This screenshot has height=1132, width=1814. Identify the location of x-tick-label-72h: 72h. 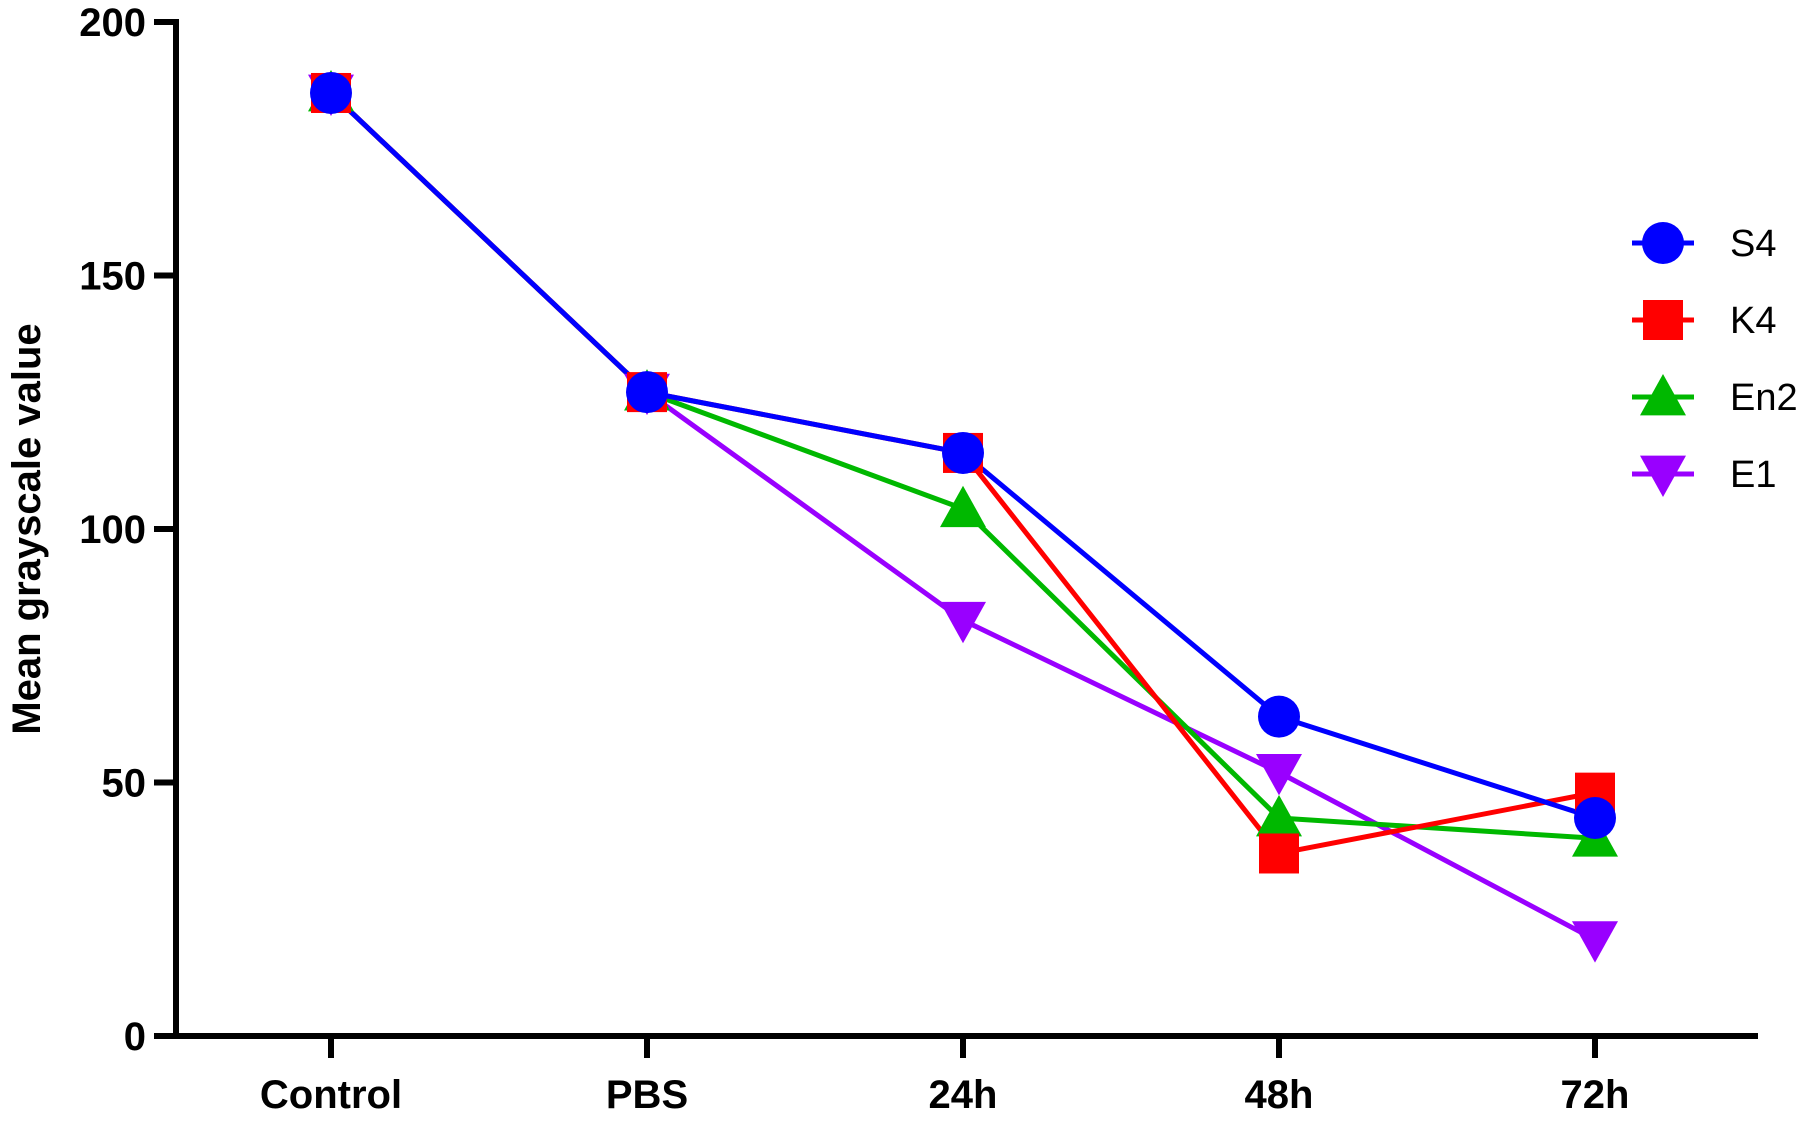
(1595, 1095).